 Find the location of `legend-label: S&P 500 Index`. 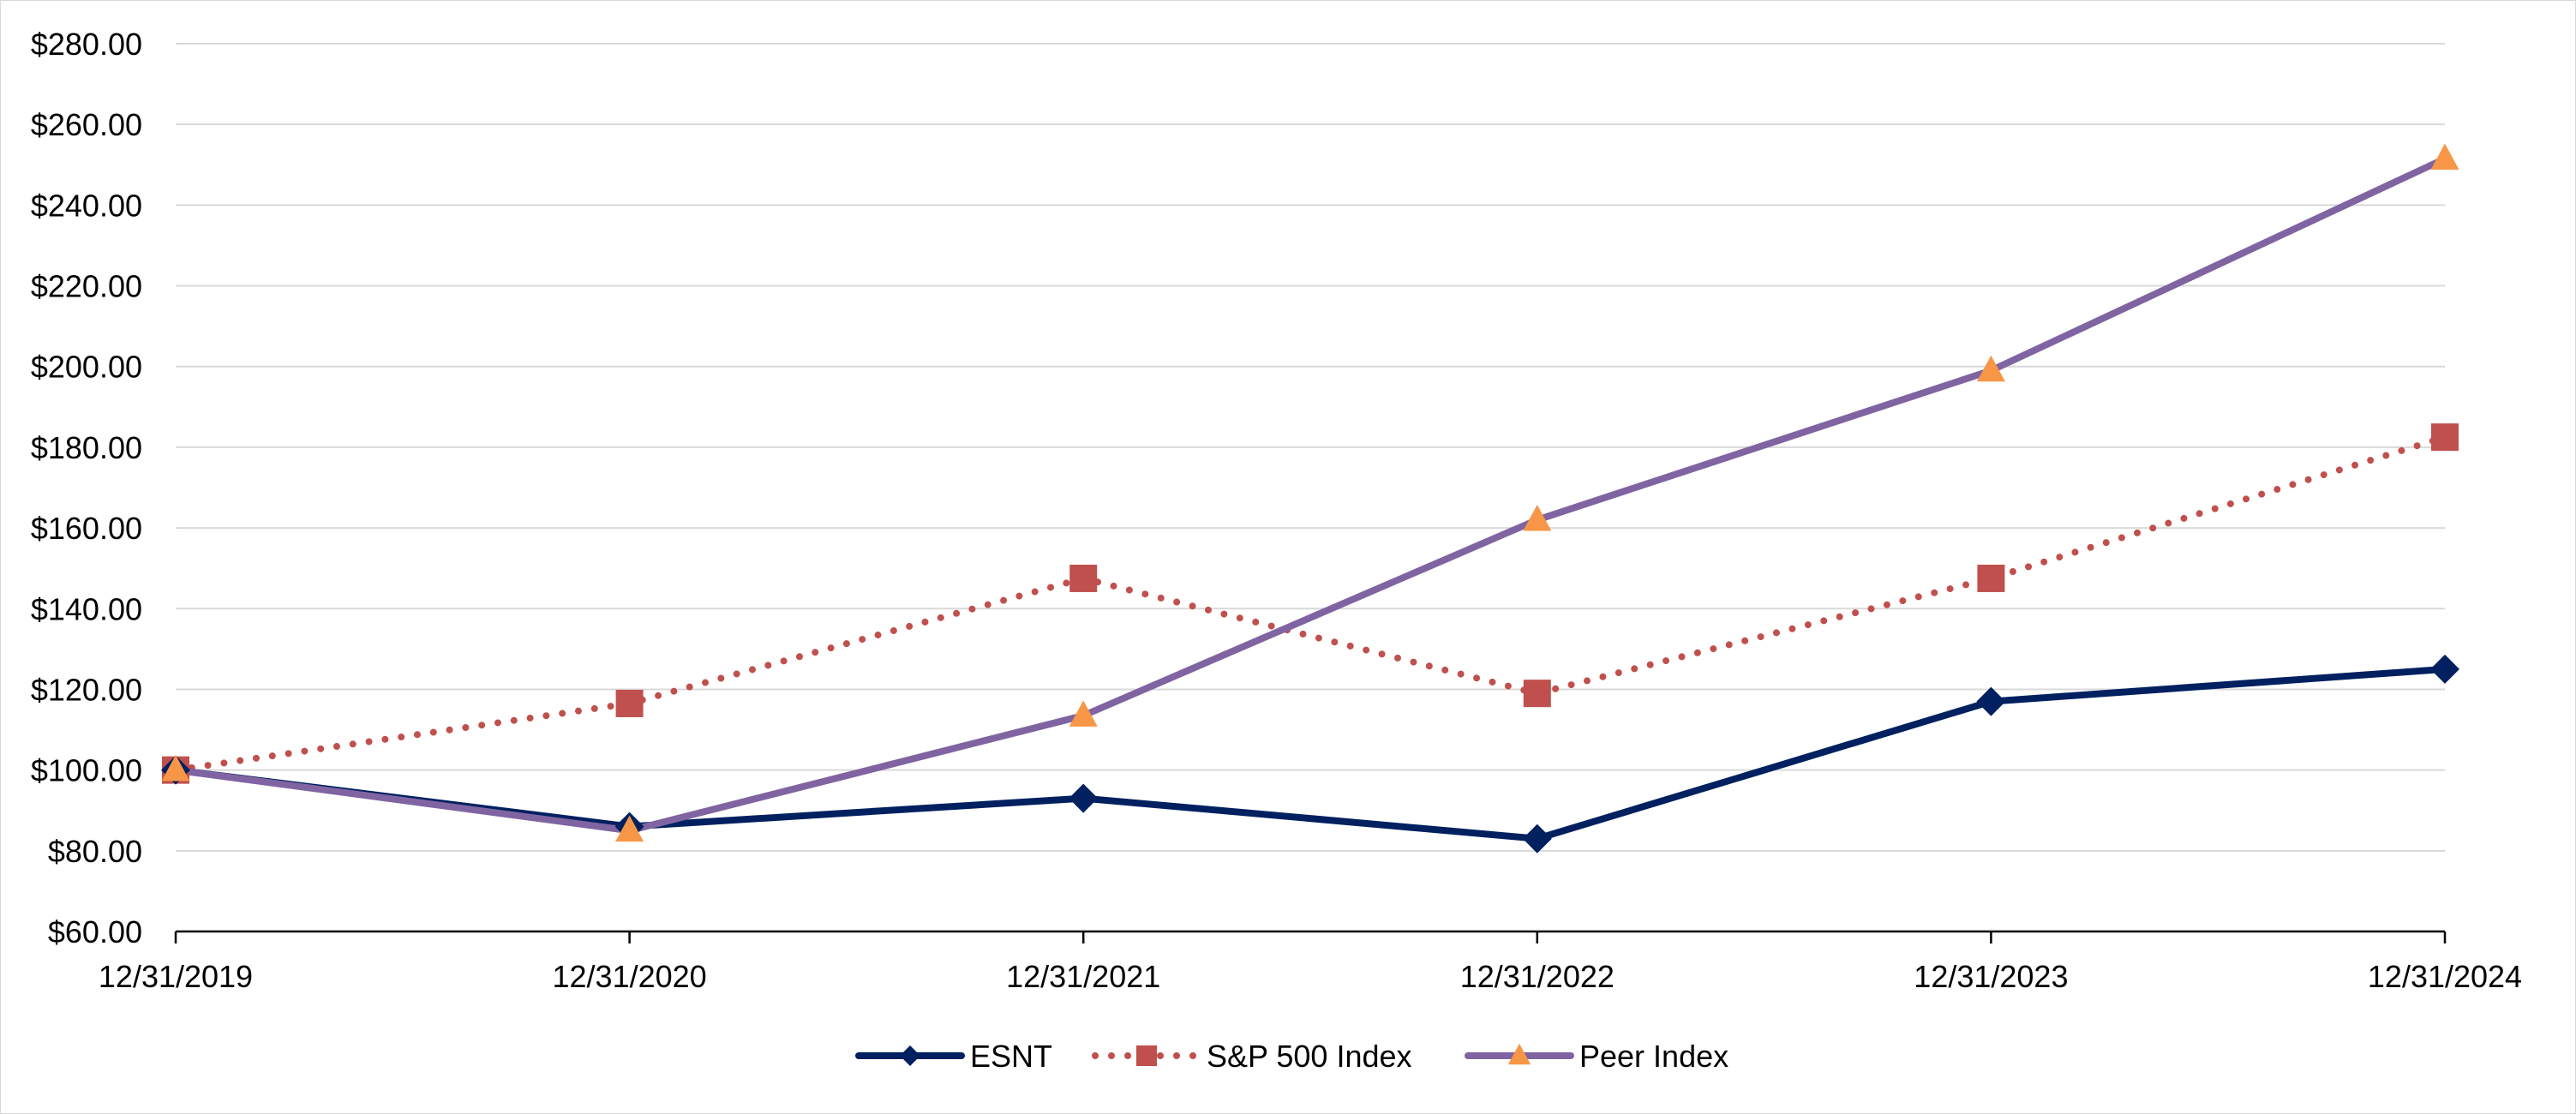

legend-label: S&P 500 Index is located at coordinates (1309, 1056).